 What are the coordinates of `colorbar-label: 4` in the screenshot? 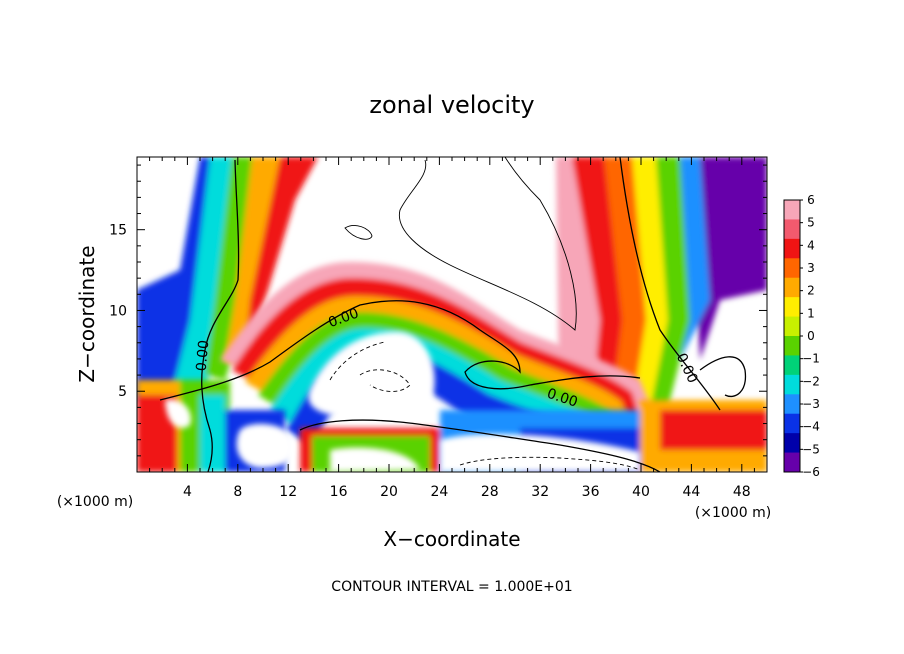 It's located at (811, 245).